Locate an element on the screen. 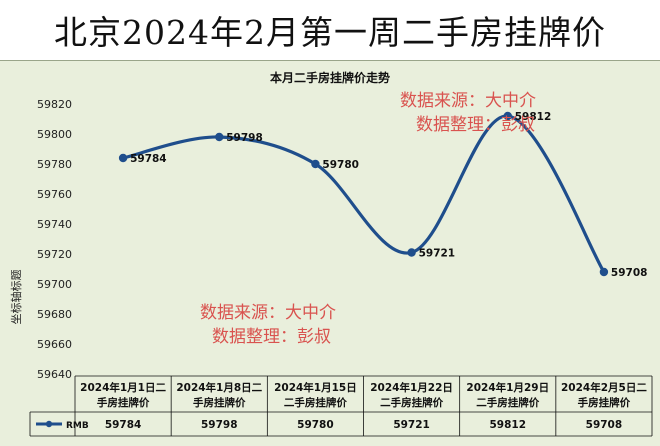  y-tick-label: 59660 is located at coordinates (54, 344).